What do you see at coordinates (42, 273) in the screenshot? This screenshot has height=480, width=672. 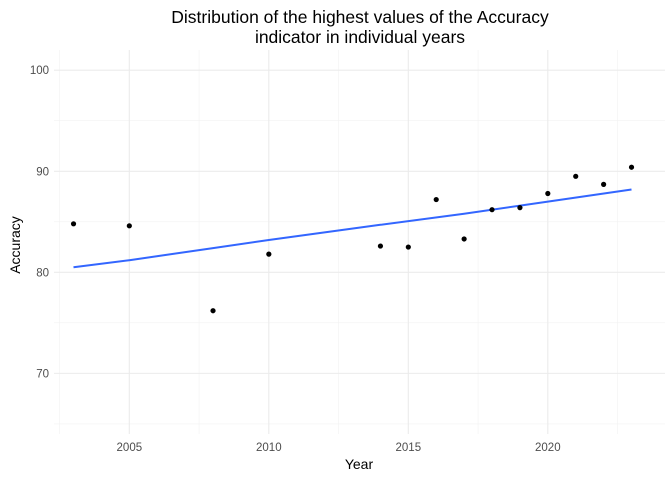 I see `y-tick-label: 80` at bounding box center [42, 273].